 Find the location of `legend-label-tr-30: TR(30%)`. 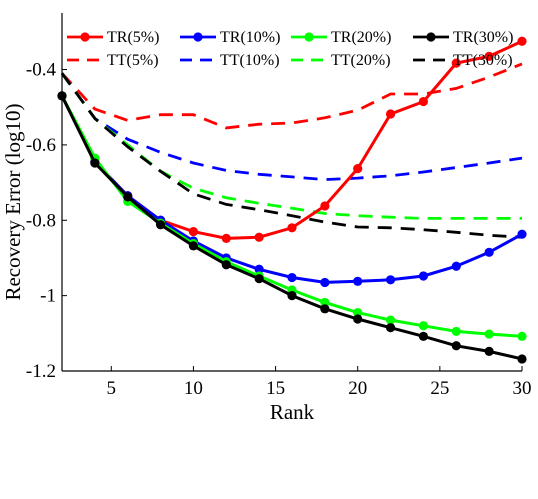

legend-label-tr-30: TR(30%) is located at coordinates (483, 37).